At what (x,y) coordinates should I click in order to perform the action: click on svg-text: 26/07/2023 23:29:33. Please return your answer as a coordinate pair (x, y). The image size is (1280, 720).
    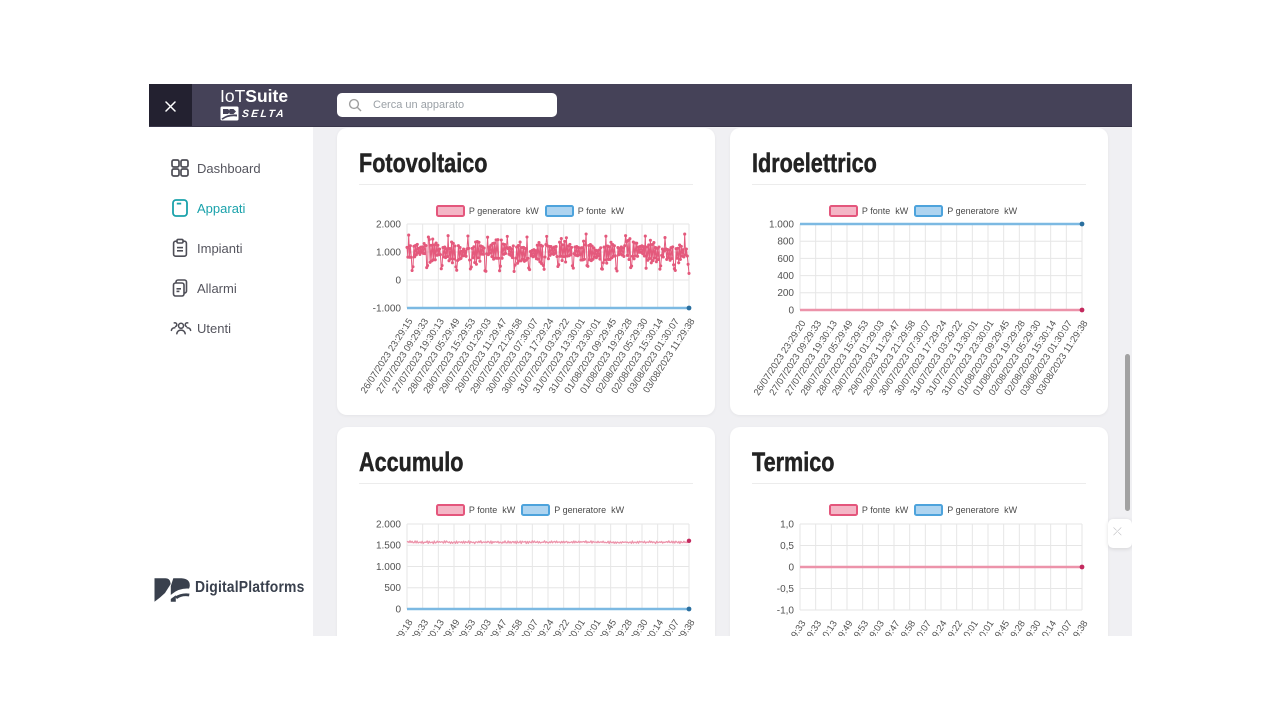
    Looking at the image, I should click on (780, 627).